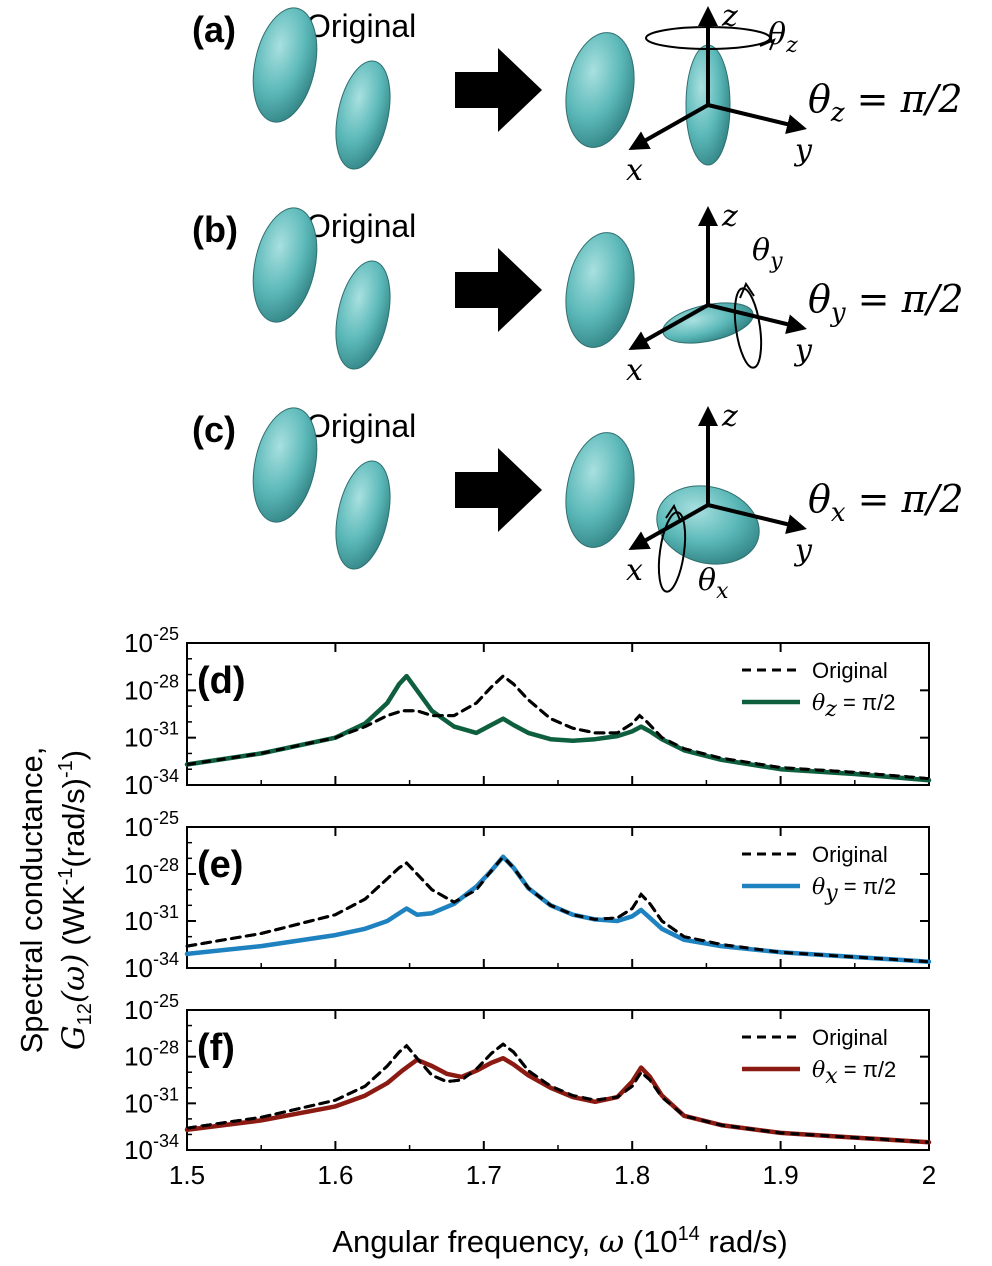  I want to click on x-tick-label: 1.8, so click(632, 1175).